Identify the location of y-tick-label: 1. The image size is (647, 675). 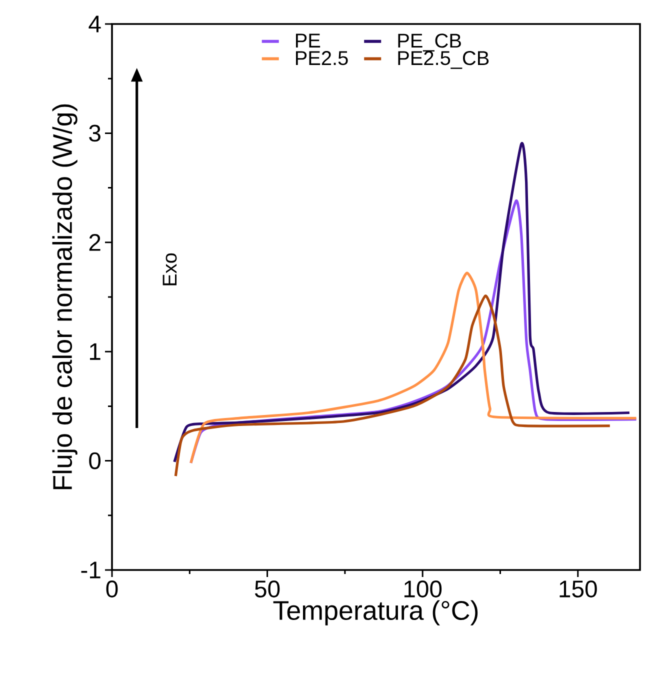
(95, 351).